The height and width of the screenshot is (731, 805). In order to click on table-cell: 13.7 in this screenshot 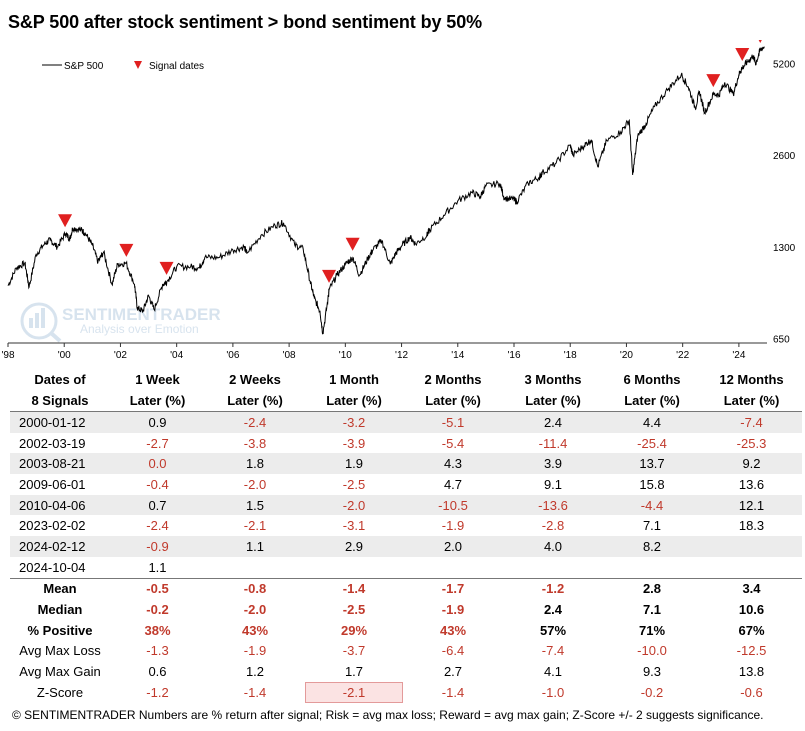, I will do `click(652, 464)`.